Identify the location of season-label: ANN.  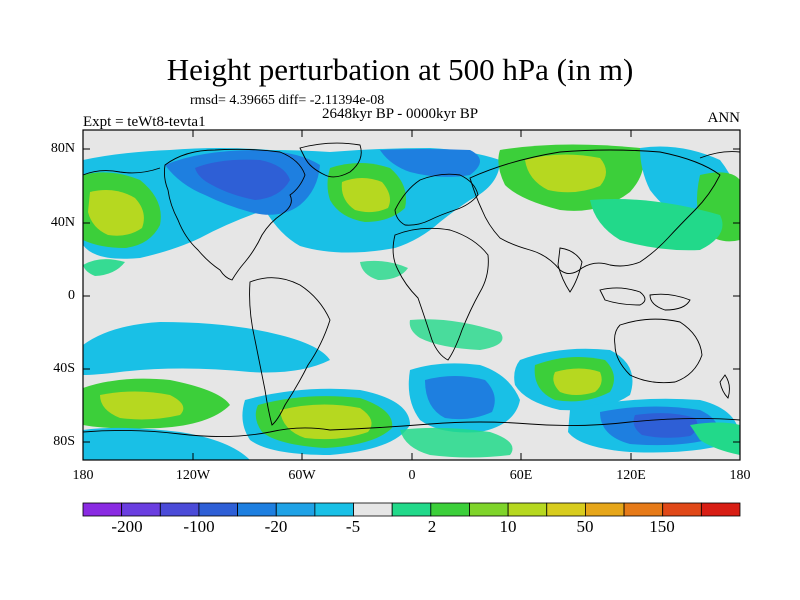
(724, 118).